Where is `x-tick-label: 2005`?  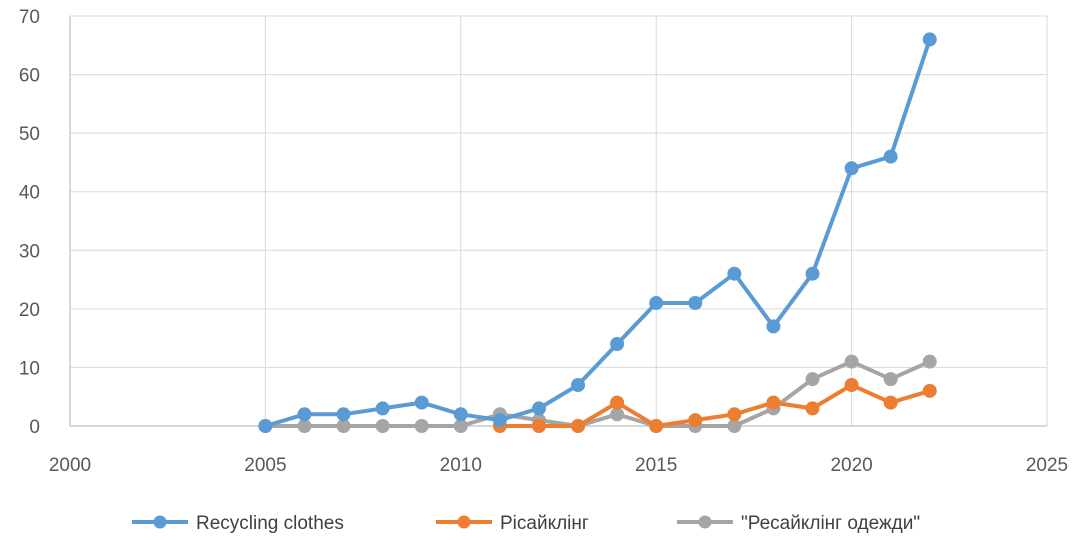
x-tick-label: 2005 is located at coordinates (265, 465).